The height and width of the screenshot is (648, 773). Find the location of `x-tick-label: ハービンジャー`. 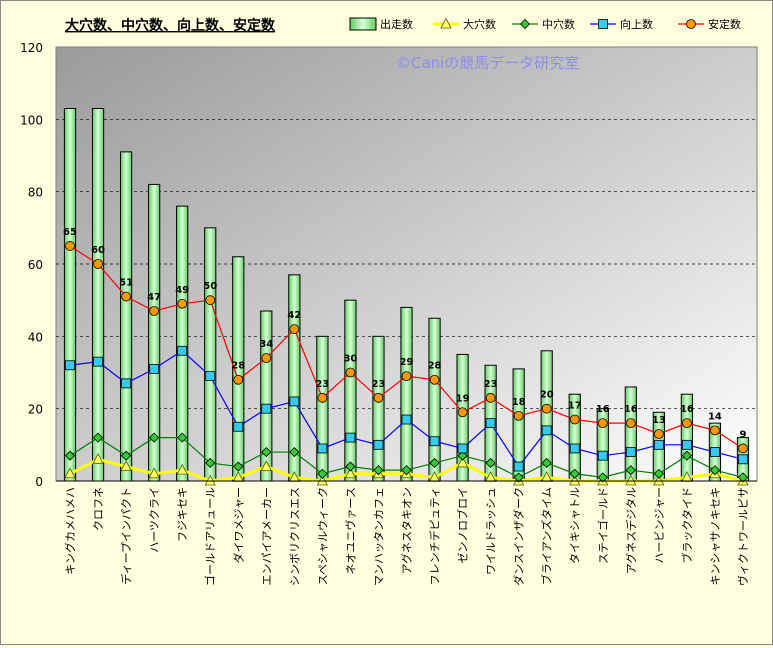

x-tick-label: ハービンジャー is located at coordinates (659, 525).